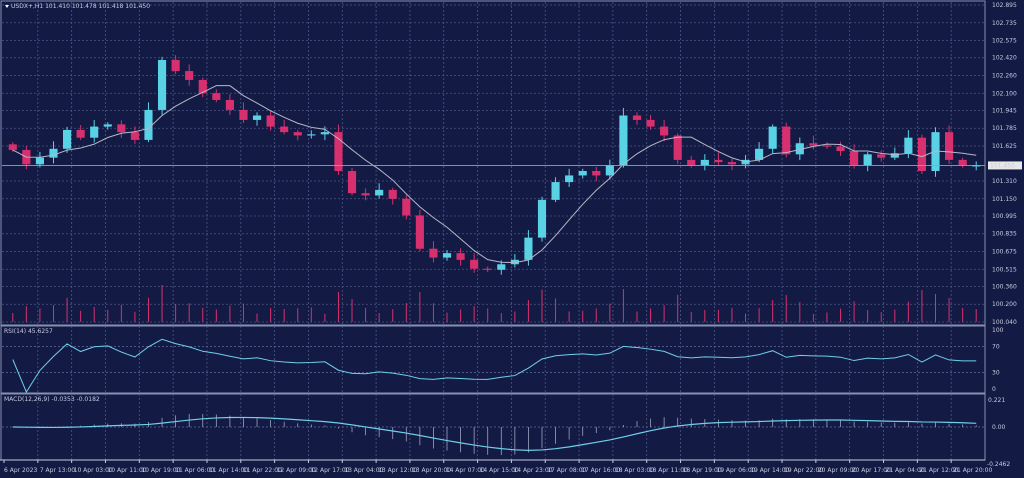 Image resolution: width=1024 pixels, height=478 pixels. I want to click on macd-tick-label: 0.00, so click(999, 427).